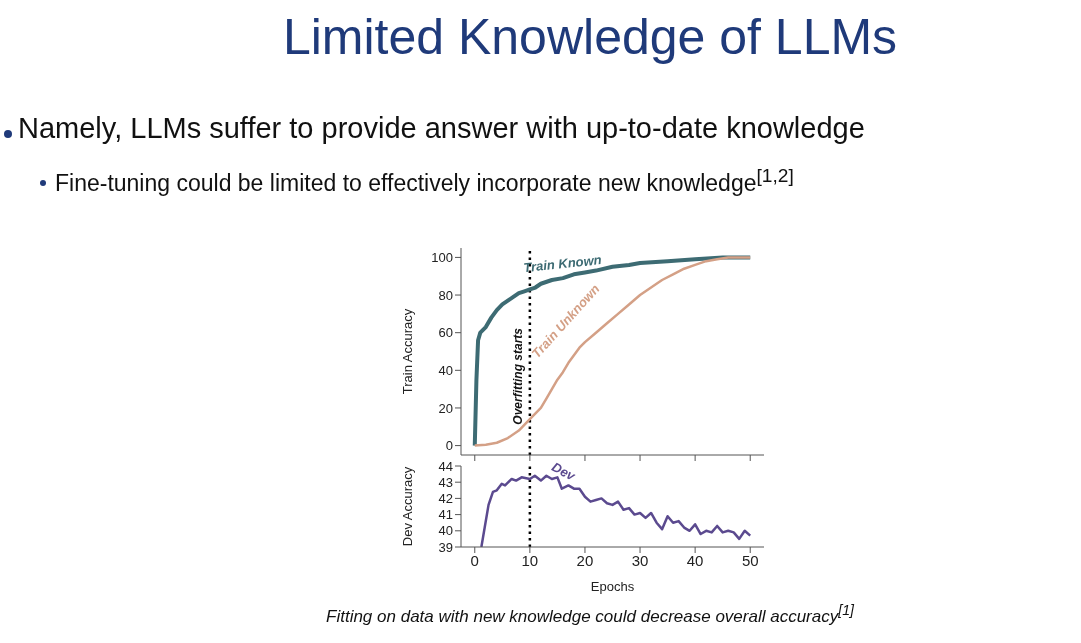 Image resolution: width=1081 pixels, height=643 pixels. Describe the element at coordinates (585, 560) in the screenshot. I see `x-tick-label: 20` at that location.